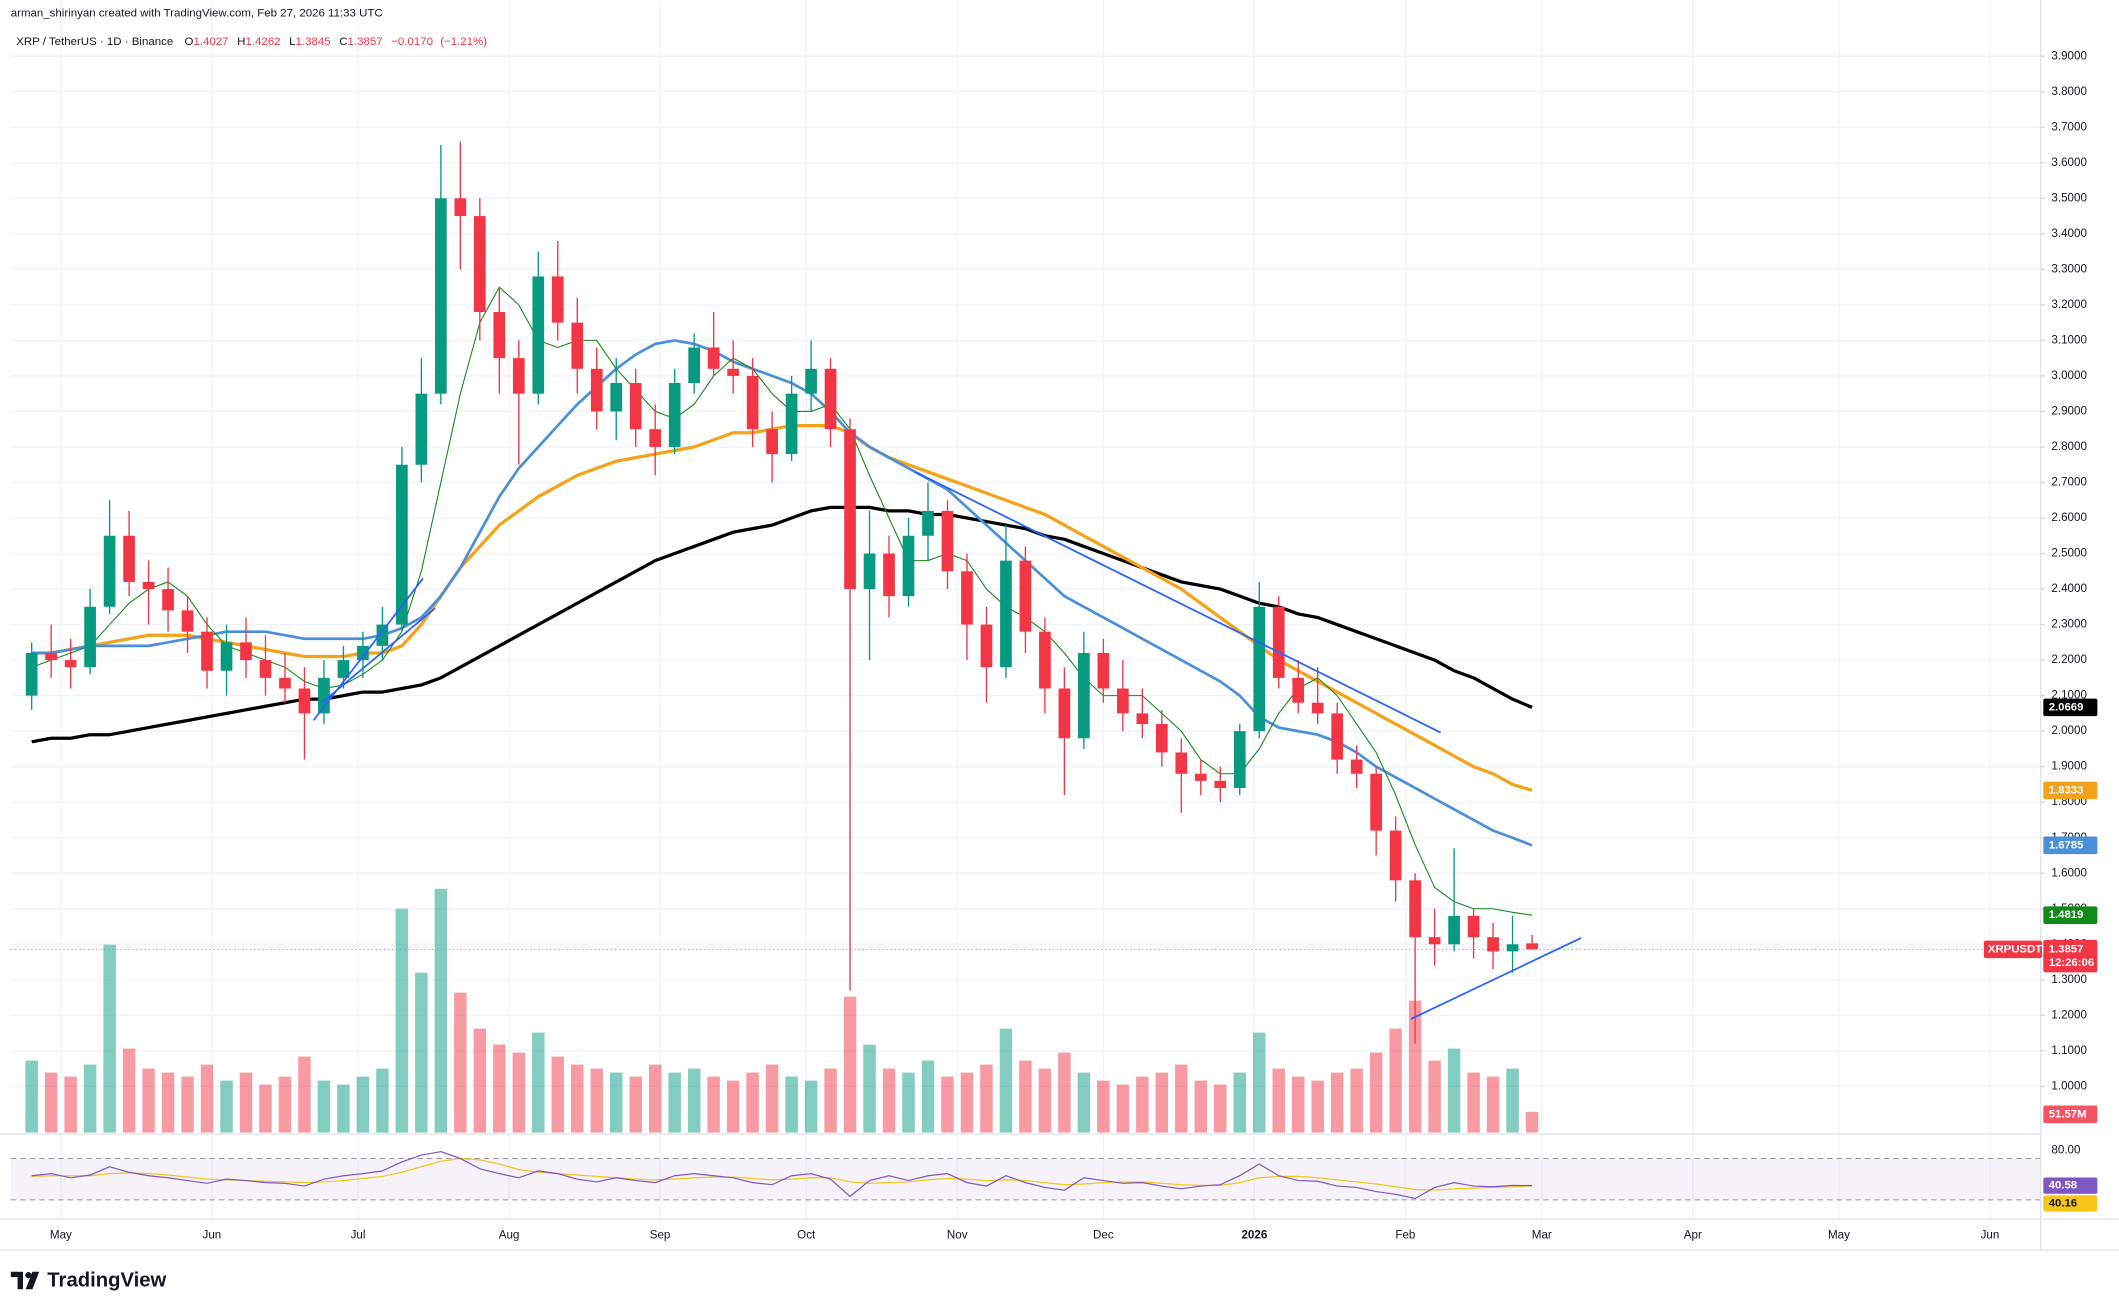 The width and height of the screenshot is (2119, 1311). Describe the element at coordinates (2069, 126) in the screenshot. I see `y-tick-label: 3.7000` at that location.